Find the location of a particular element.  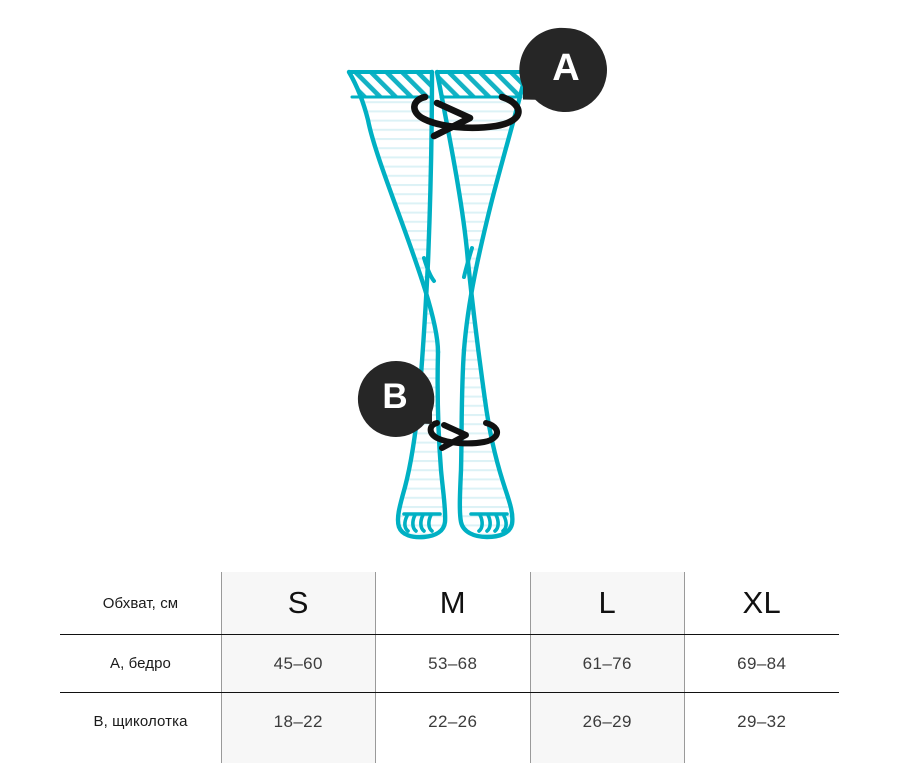

cell-thigh-s: 45–60 is located at coordinates (298, 663).